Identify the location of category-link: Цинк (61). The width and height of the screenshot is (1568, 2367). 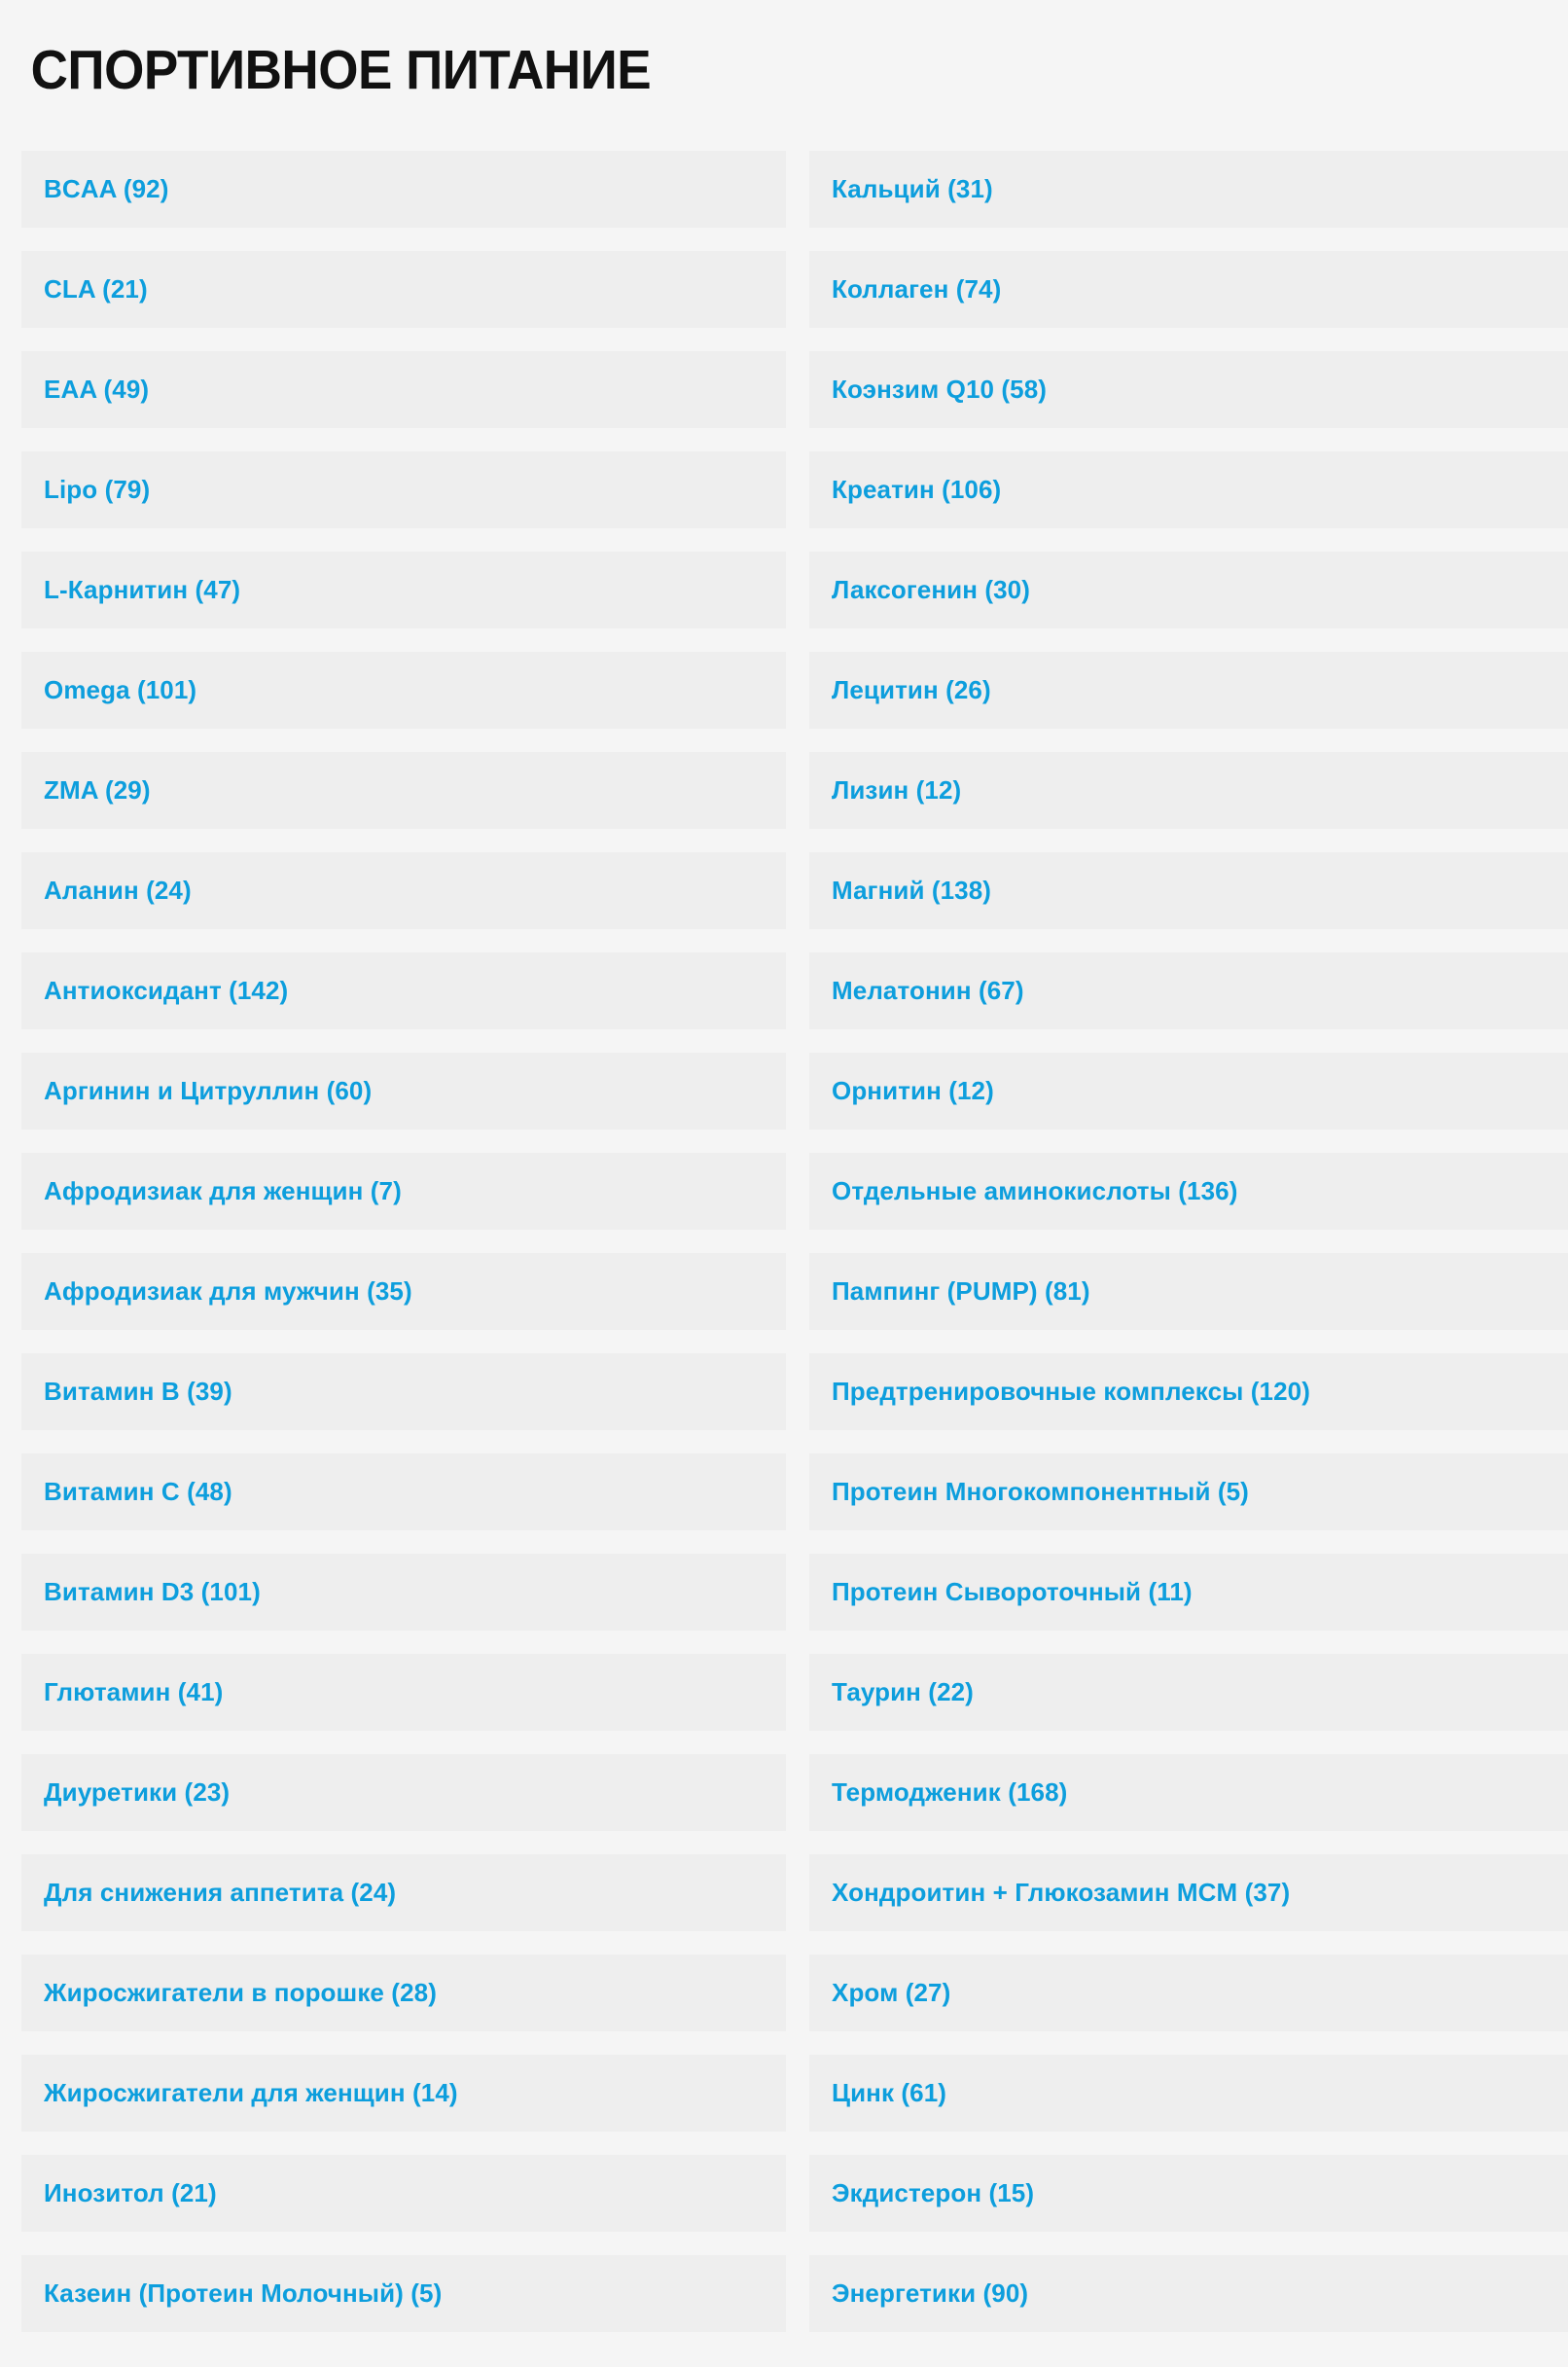
(889, 2093).